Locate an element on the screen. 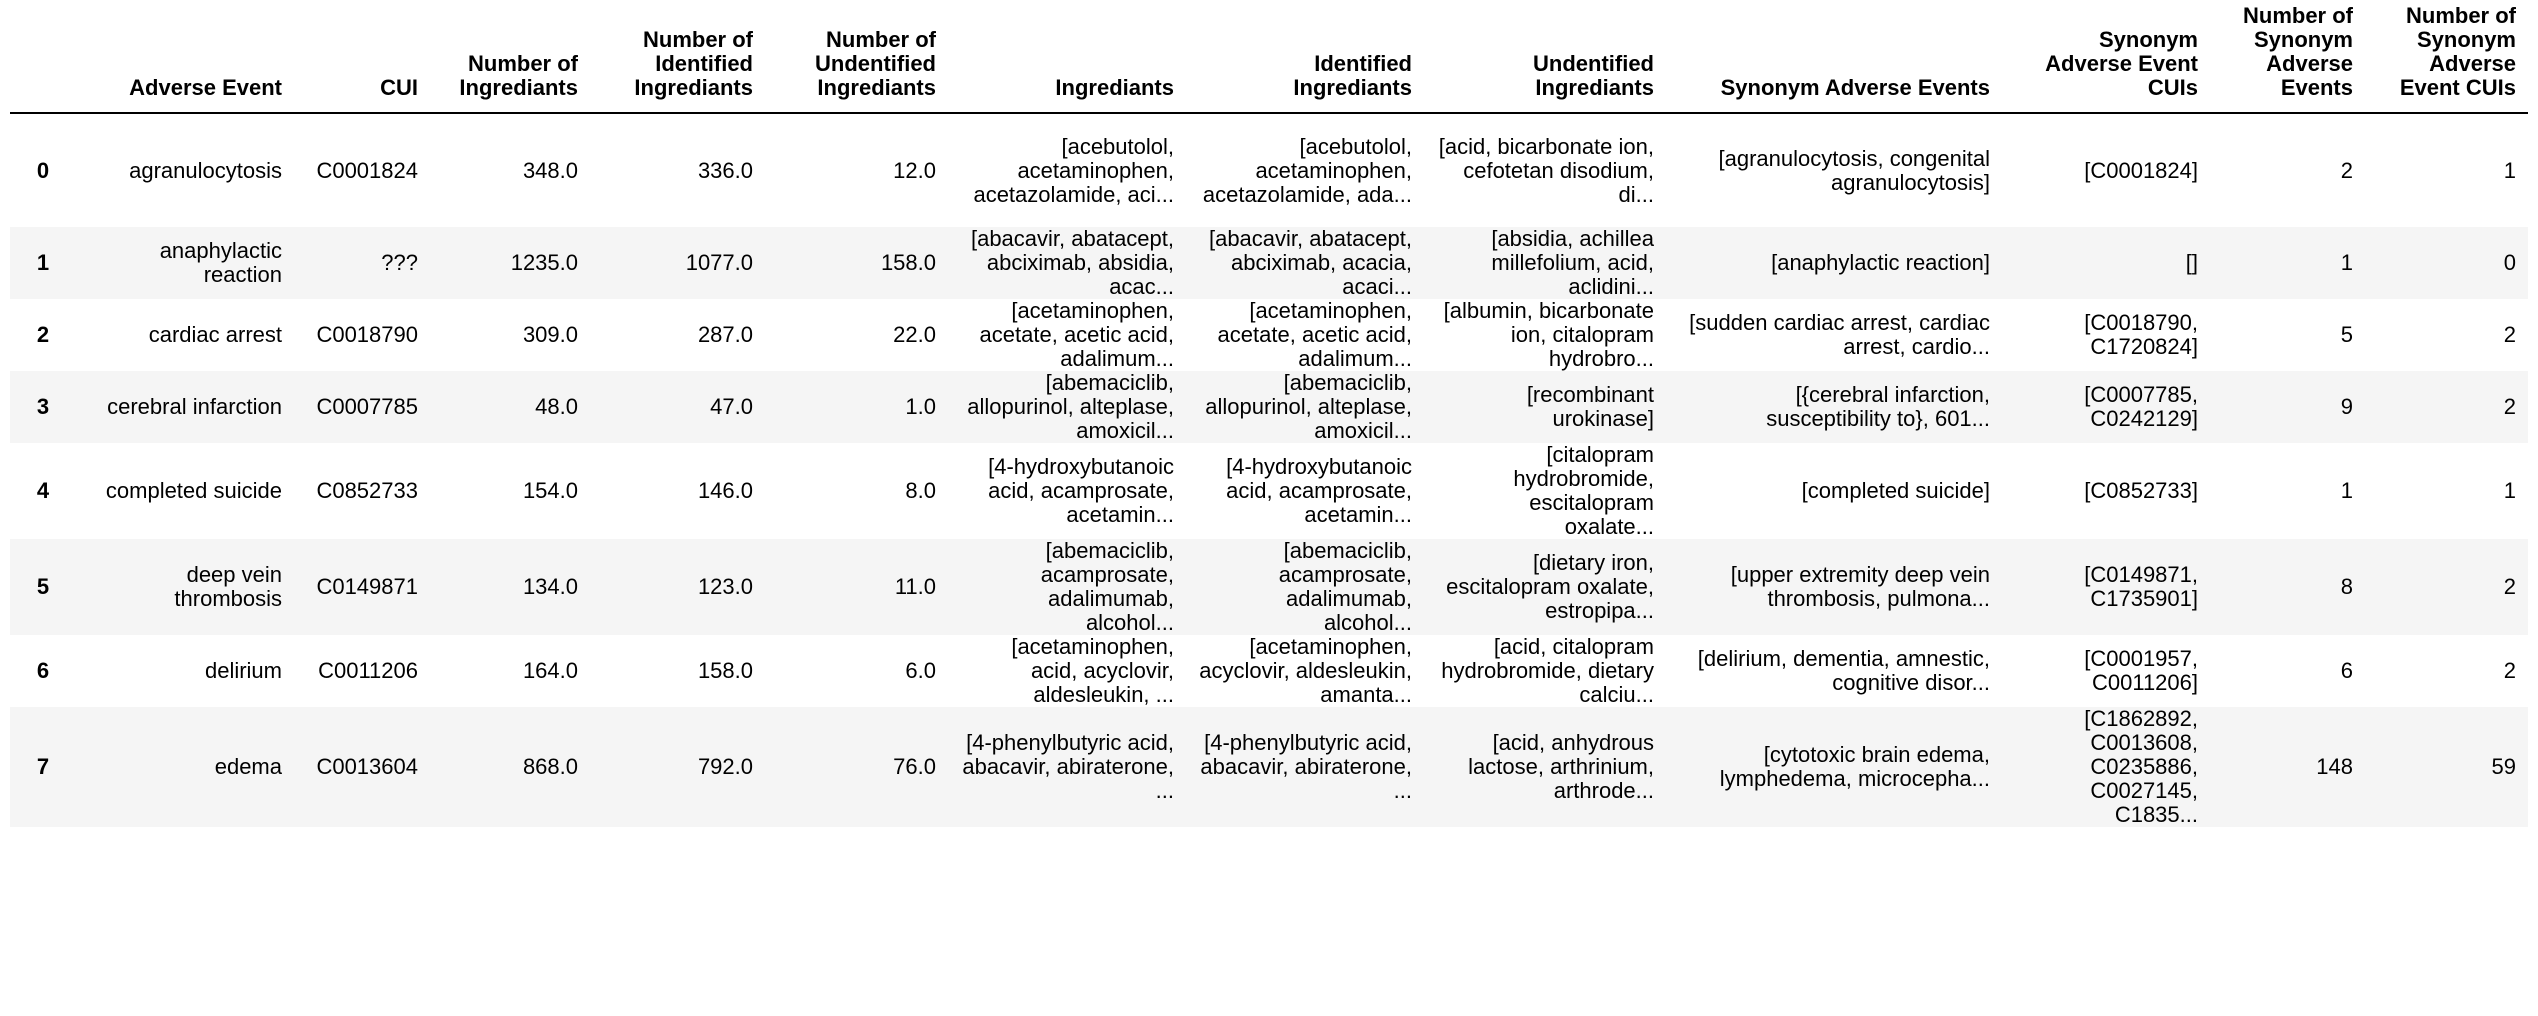 The image size is (2538, 1016). table-cell: C0852733 is located at coordinates (367, 490).